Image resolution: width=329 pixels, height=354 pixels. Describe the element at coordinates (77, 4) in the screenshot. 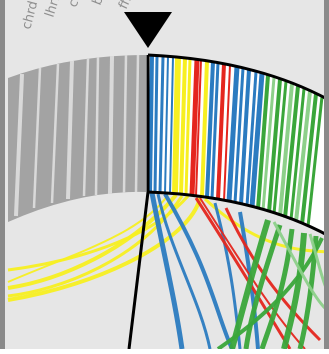

I see `outer-label-chrf: chrf` at that location.